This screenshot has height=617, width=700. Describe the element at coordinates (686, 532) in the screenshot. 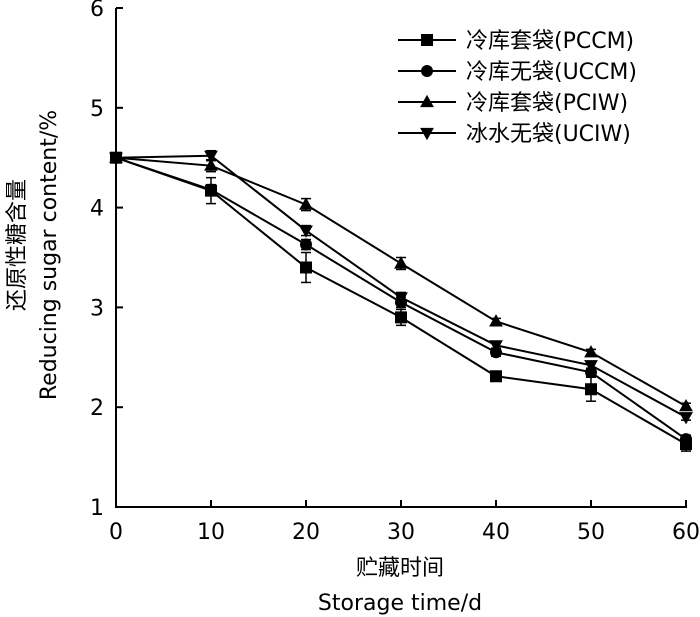

I see `x-tick-label: 60` at that location.